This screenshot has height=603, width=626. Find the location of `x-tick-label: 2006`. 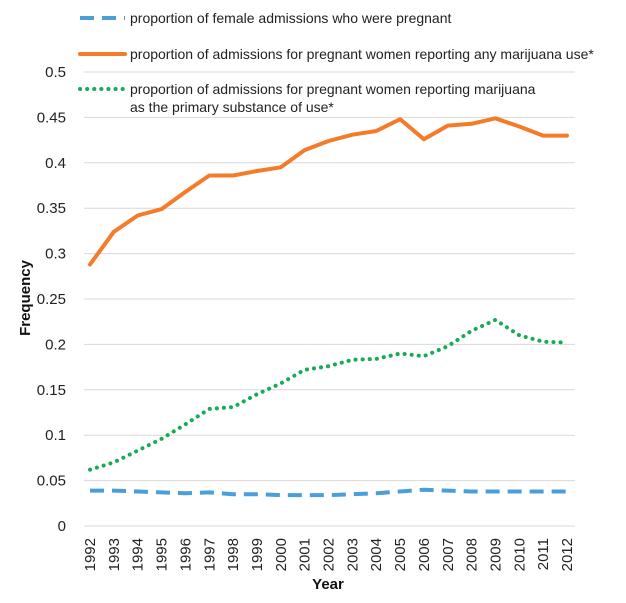

x-tick-label: 2006 is located at coordinates (424, 554).